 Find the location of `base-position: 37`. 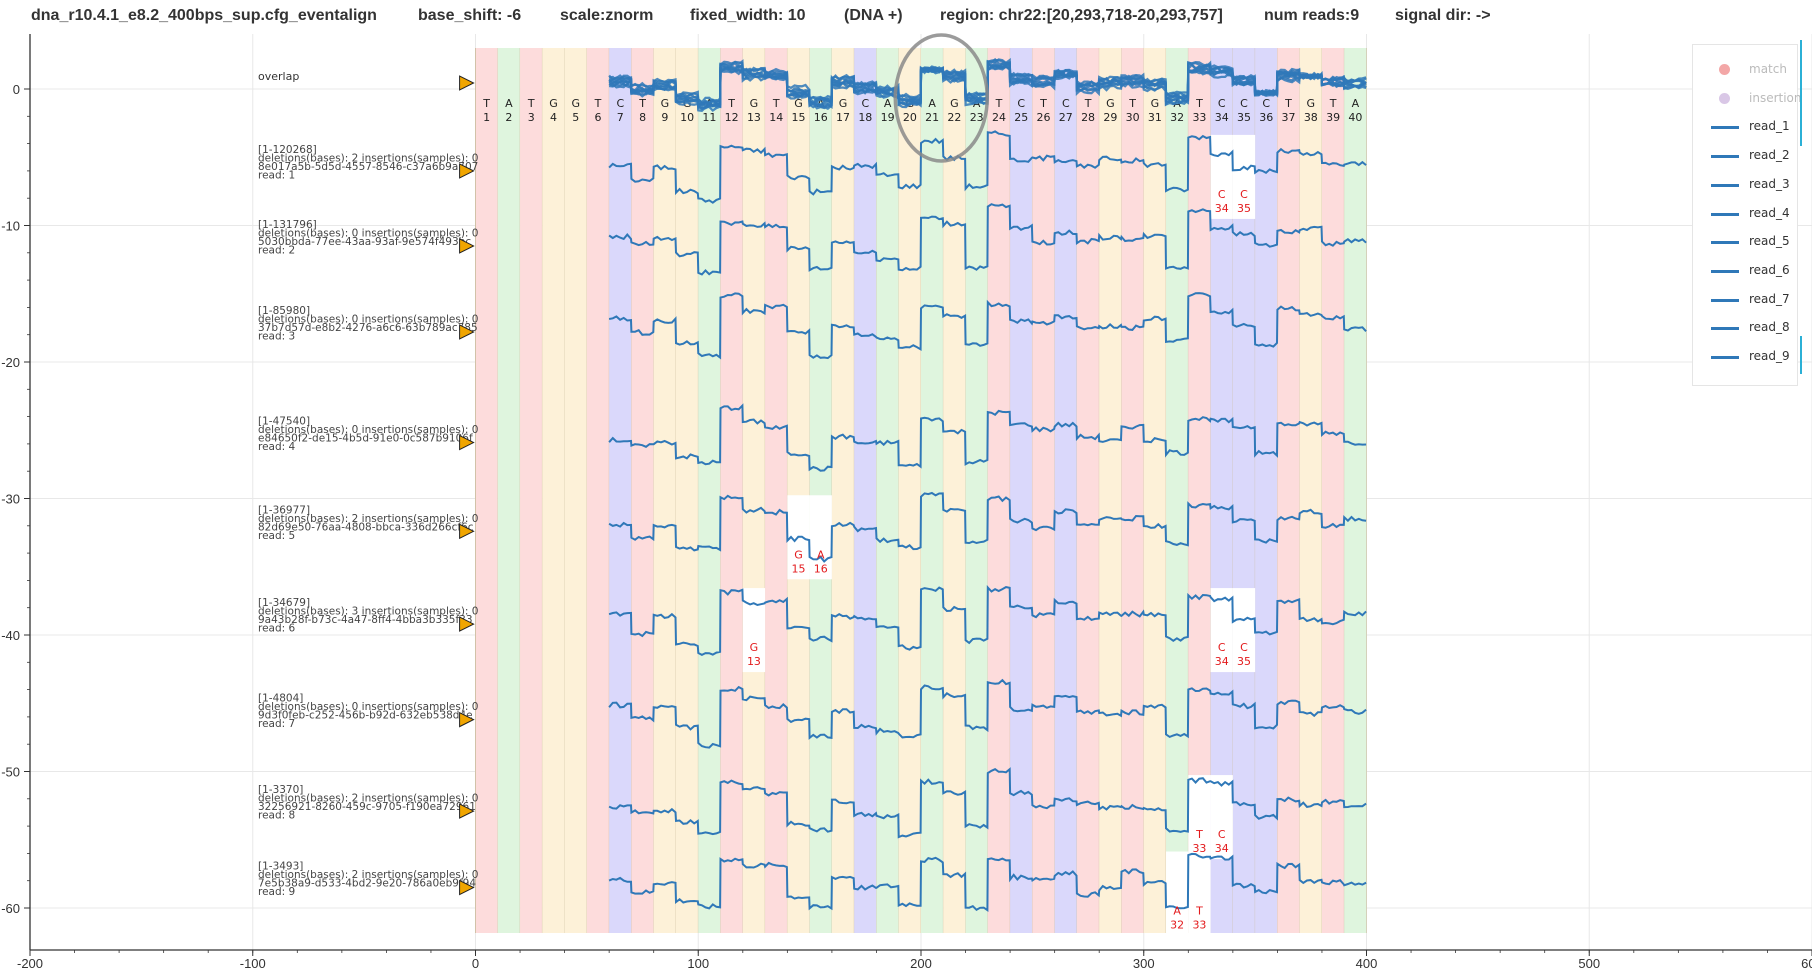

base-position: 37 is located at coordinates (1289, 117).